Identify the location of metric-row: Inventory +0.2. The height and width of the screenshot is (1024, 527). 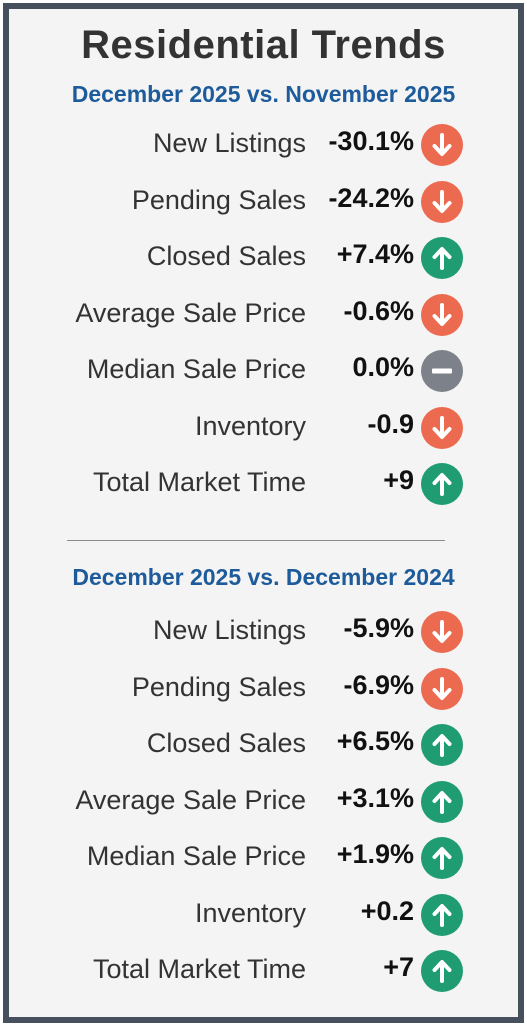
(263, 915).